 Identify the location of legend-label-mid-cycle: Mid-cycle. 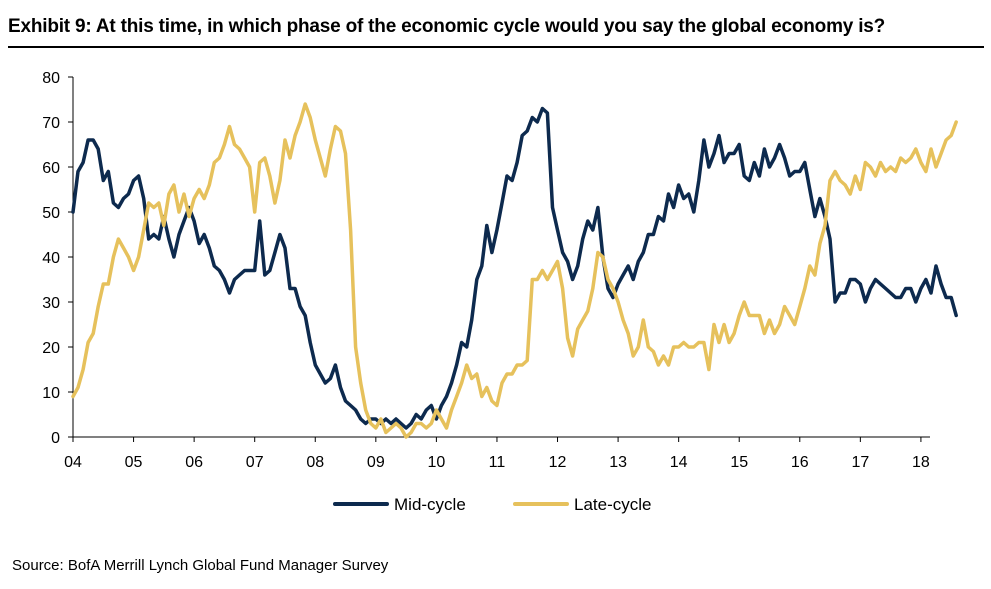
(430, 504).